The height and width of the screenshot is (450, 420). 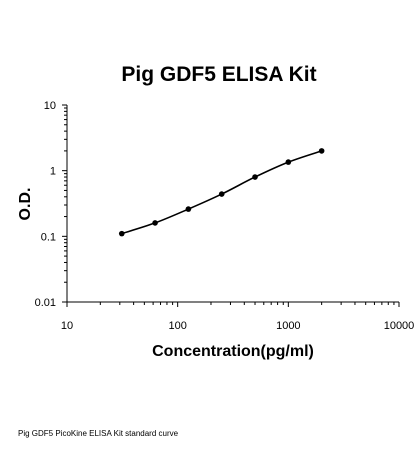 I want to click on x-tick-label: 100, so click(x=177, y=326).